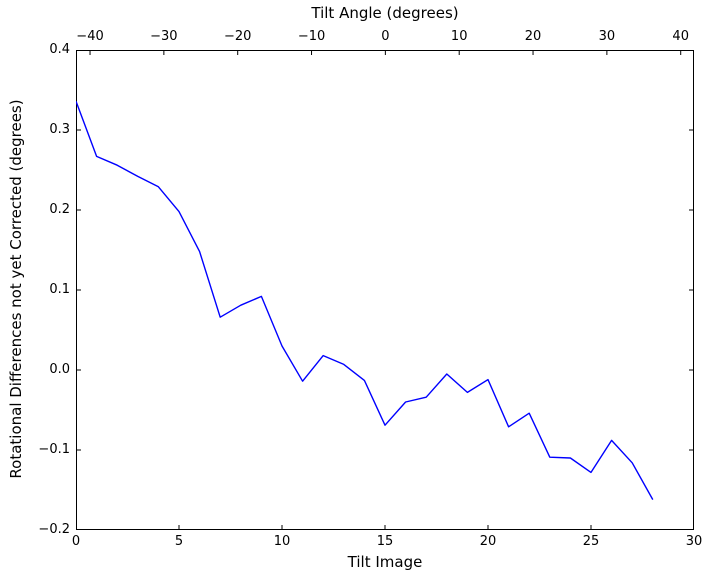 Image resolution: width=714 pixels, height=579 pixels. What do you see at coordinates (385, 541) in the screenshot?
I see `bottom-tick-label: 15` at bounding box center [385, 541].